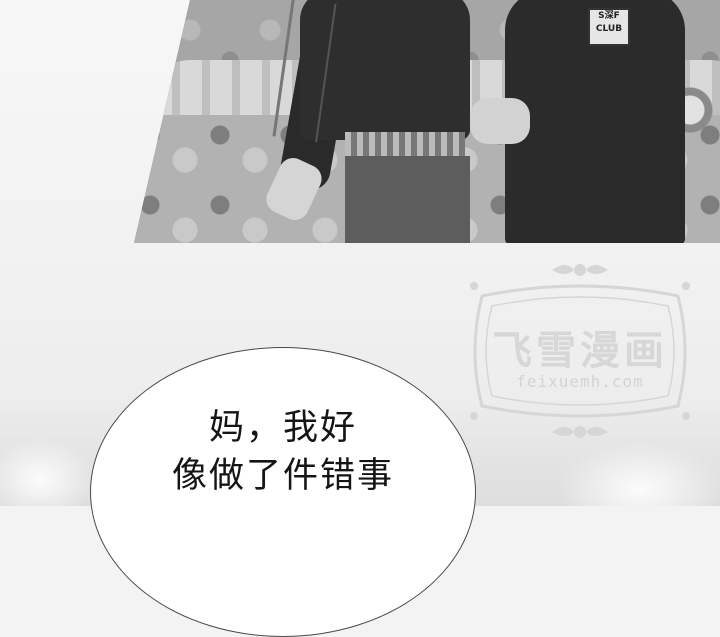 Image resolution: width=720 pixels, height=637 pixels. I want to click on speech-line-1: 妈，我好, so click(282, 428).